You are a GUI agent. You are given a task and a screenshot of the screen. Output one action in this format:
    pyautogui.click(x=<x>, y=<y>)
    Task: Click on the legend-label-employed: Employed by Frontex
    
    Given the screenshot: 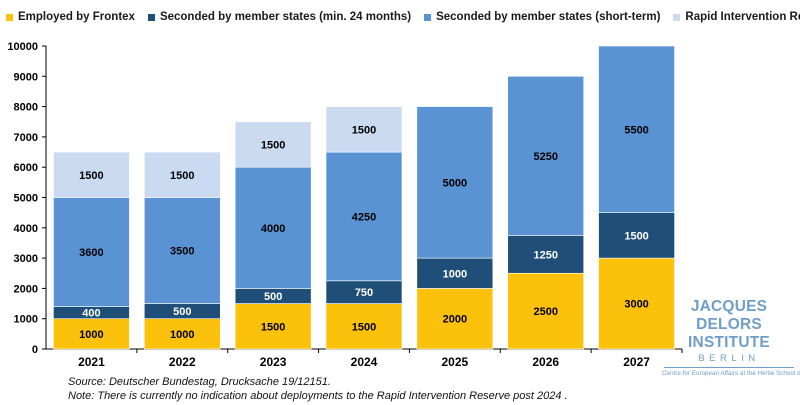 What is the action you would take?
    pyautogui.click(x=76, y=17)
    